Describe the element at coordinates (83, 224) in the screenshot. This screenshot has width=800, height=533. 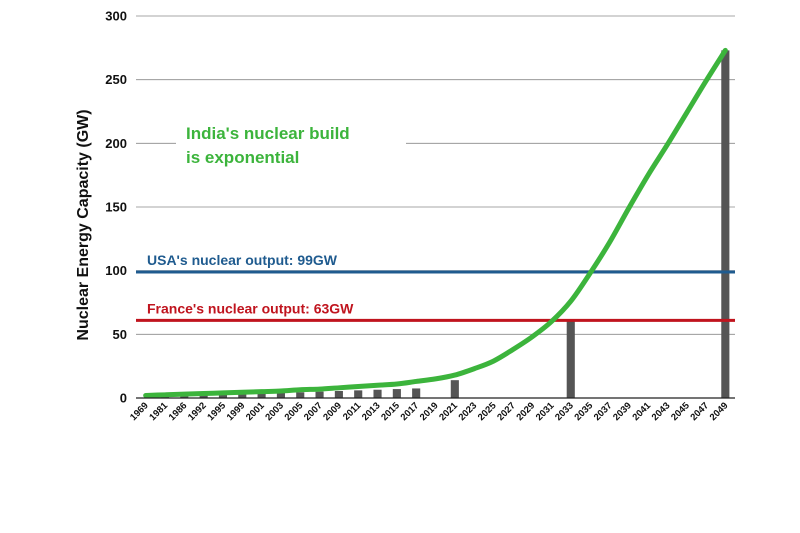
I see `y-axis-label: Nuclear Energy Capacity (GW)` at that location.